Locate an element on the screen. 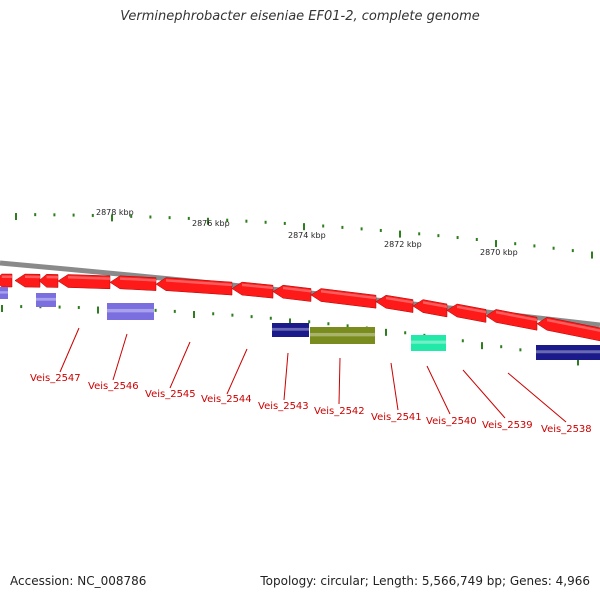  feature-block-teal is located at coordinates (428, 343).